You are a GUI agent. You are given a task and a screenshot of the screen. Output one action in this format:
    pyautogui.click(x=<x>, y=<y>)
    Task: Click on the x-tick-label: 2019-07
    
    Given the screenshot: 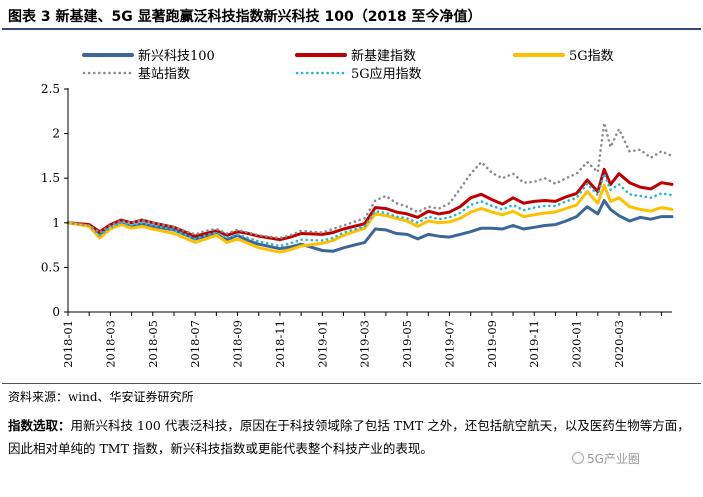 What is the action you would take?
    pyautogui.click(x=449, y=344)
    